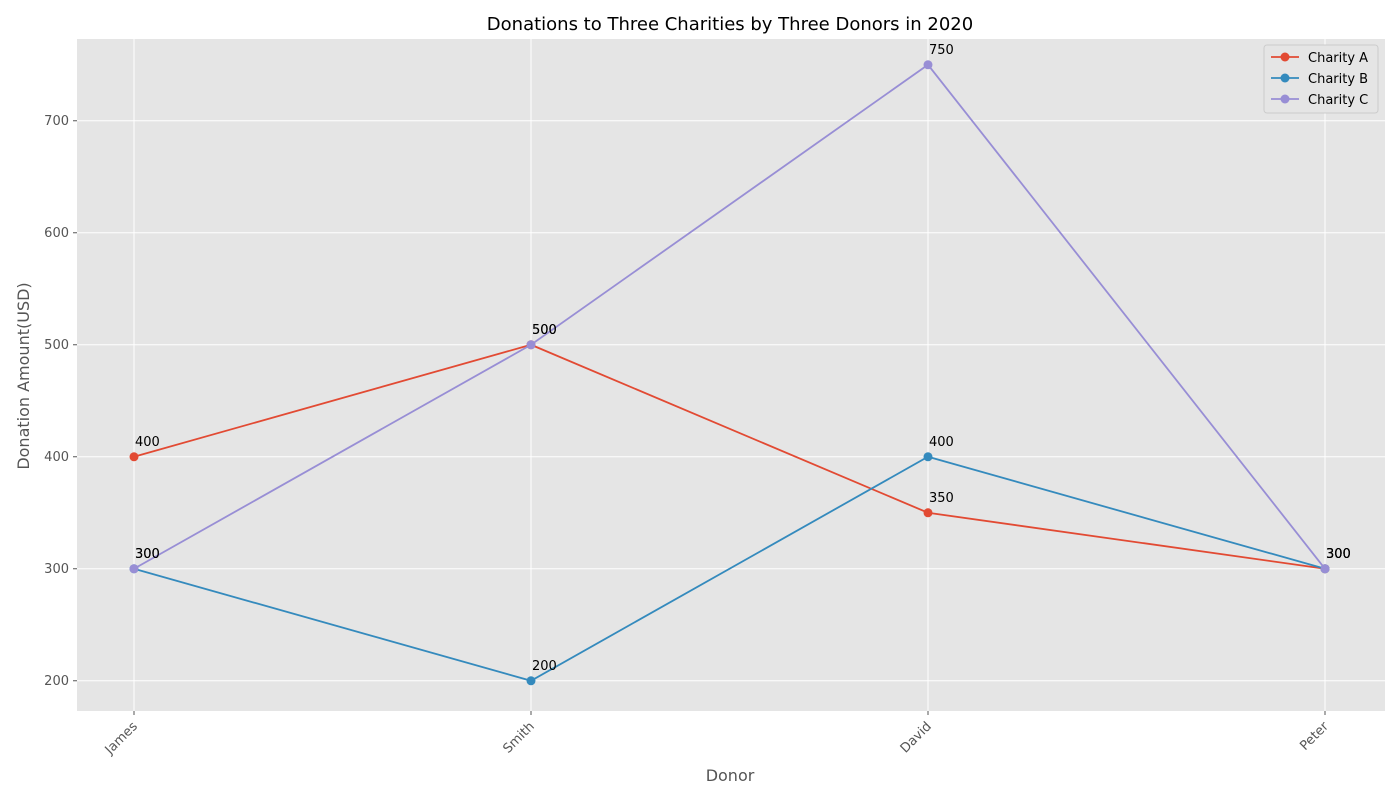  I want to click on y-tick-label: 400, so click(56, 457).